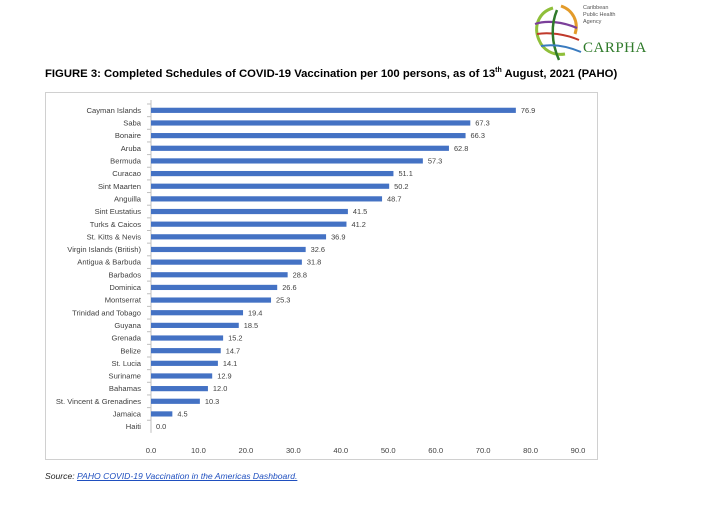 The image size is (717, 507). I want to click on x-tick-label: 50.0, so click(388, 450).